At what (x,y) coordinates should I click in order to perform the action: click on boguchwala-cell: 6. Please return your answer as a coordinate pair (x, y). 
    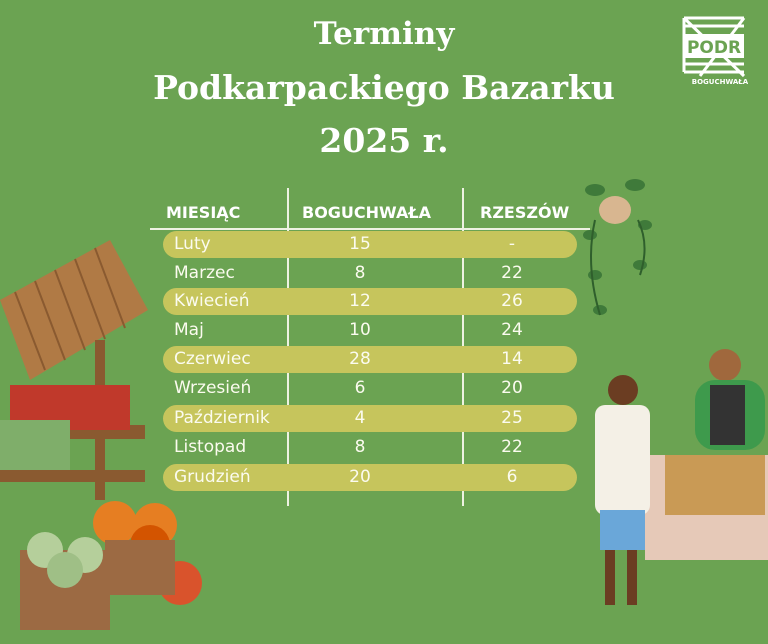
    Looking at the image, I should click on (360, 388).